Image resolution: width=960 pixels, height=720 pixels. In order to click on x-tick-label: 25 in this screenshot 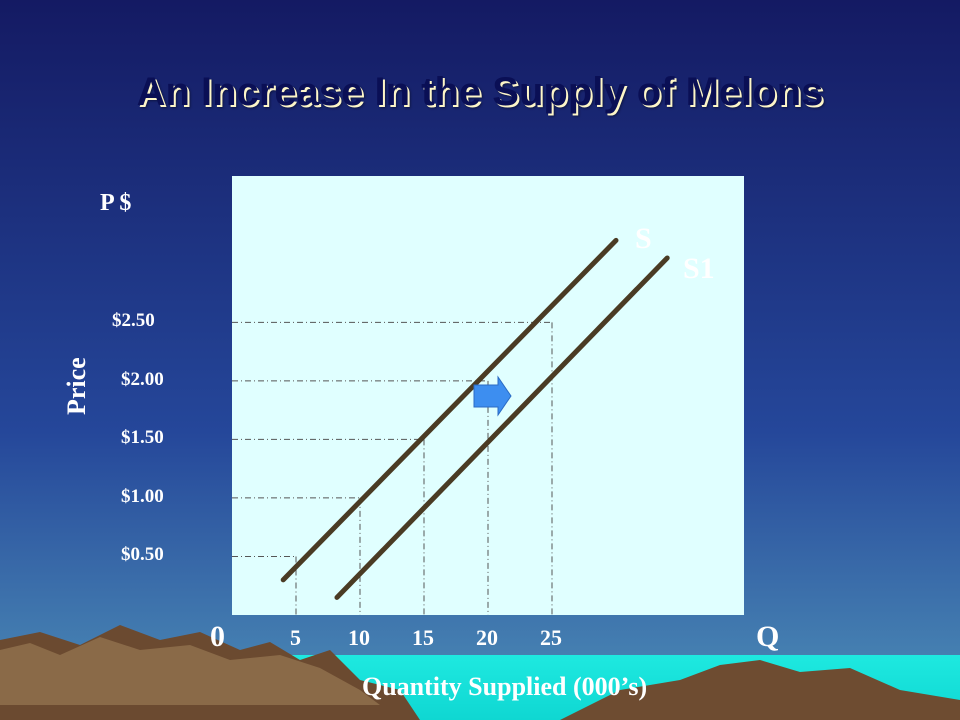, I will do `click(551, 637)`.